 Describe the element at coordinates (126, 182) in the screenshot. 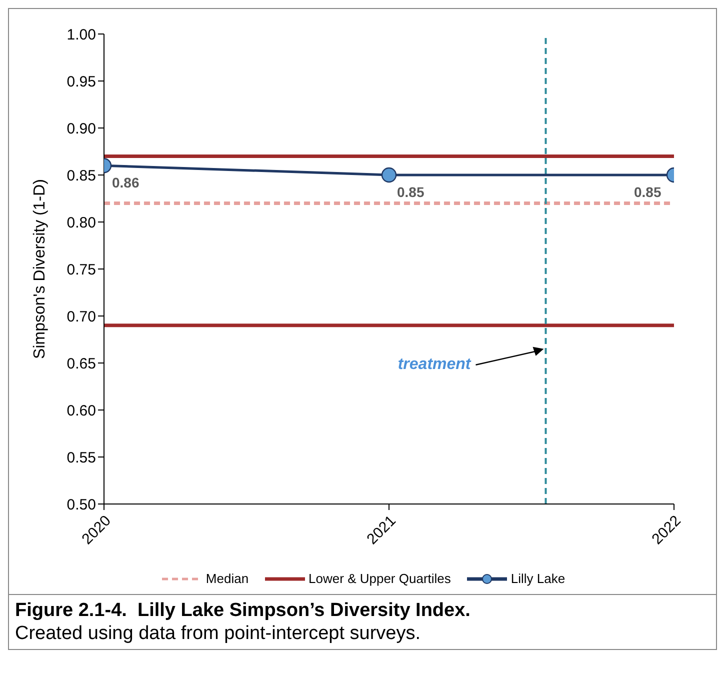

I see `data-label: 0.86` at that location.